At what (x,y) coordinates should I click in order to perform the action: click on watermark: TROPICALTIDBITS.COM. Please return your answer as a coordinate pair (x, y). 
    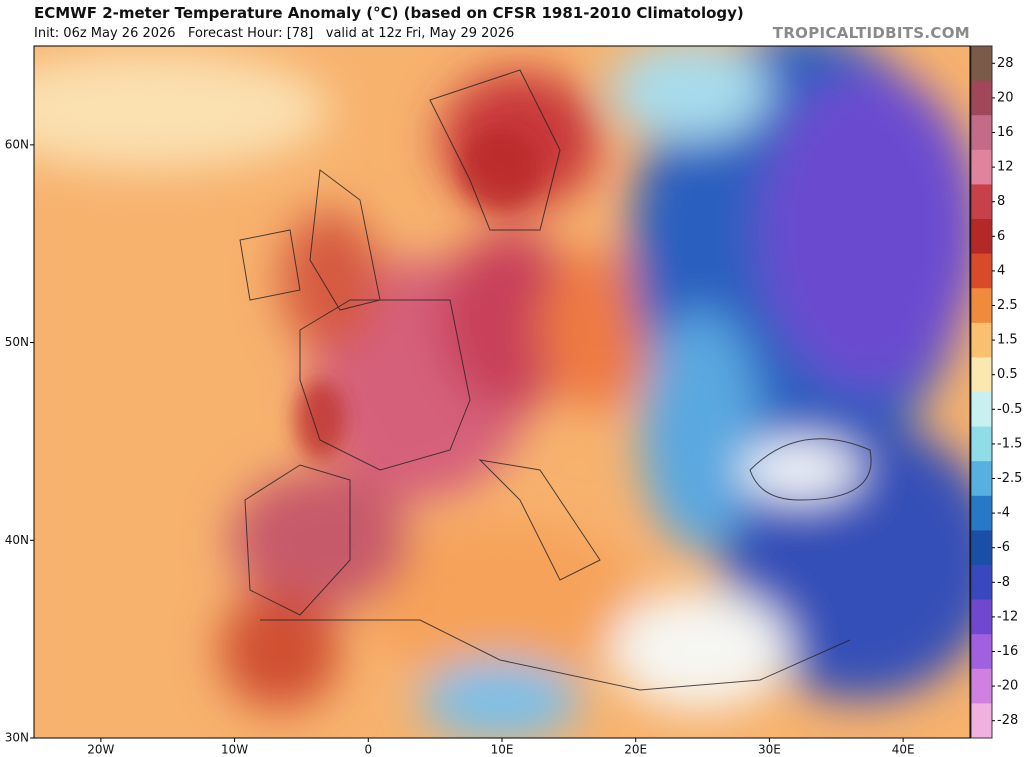
    Looking at the image, I should click on (871, 33).